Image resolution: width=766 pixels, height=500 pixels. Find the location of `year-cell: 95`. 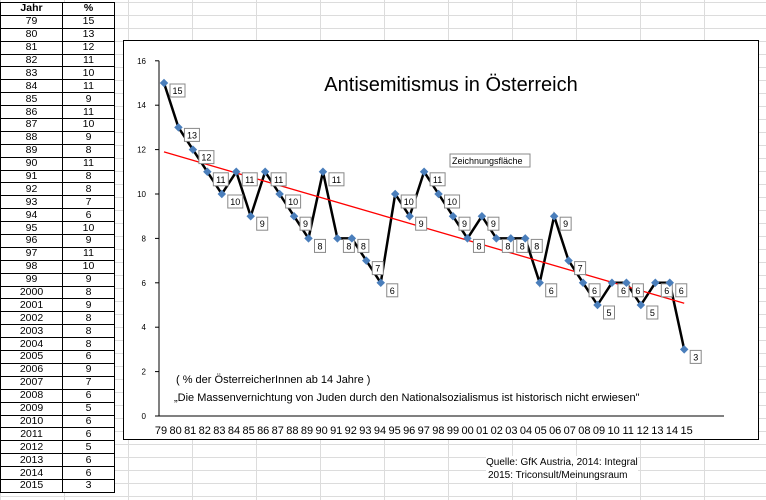

year-cell: 95 is located at coordinates (31, 228).